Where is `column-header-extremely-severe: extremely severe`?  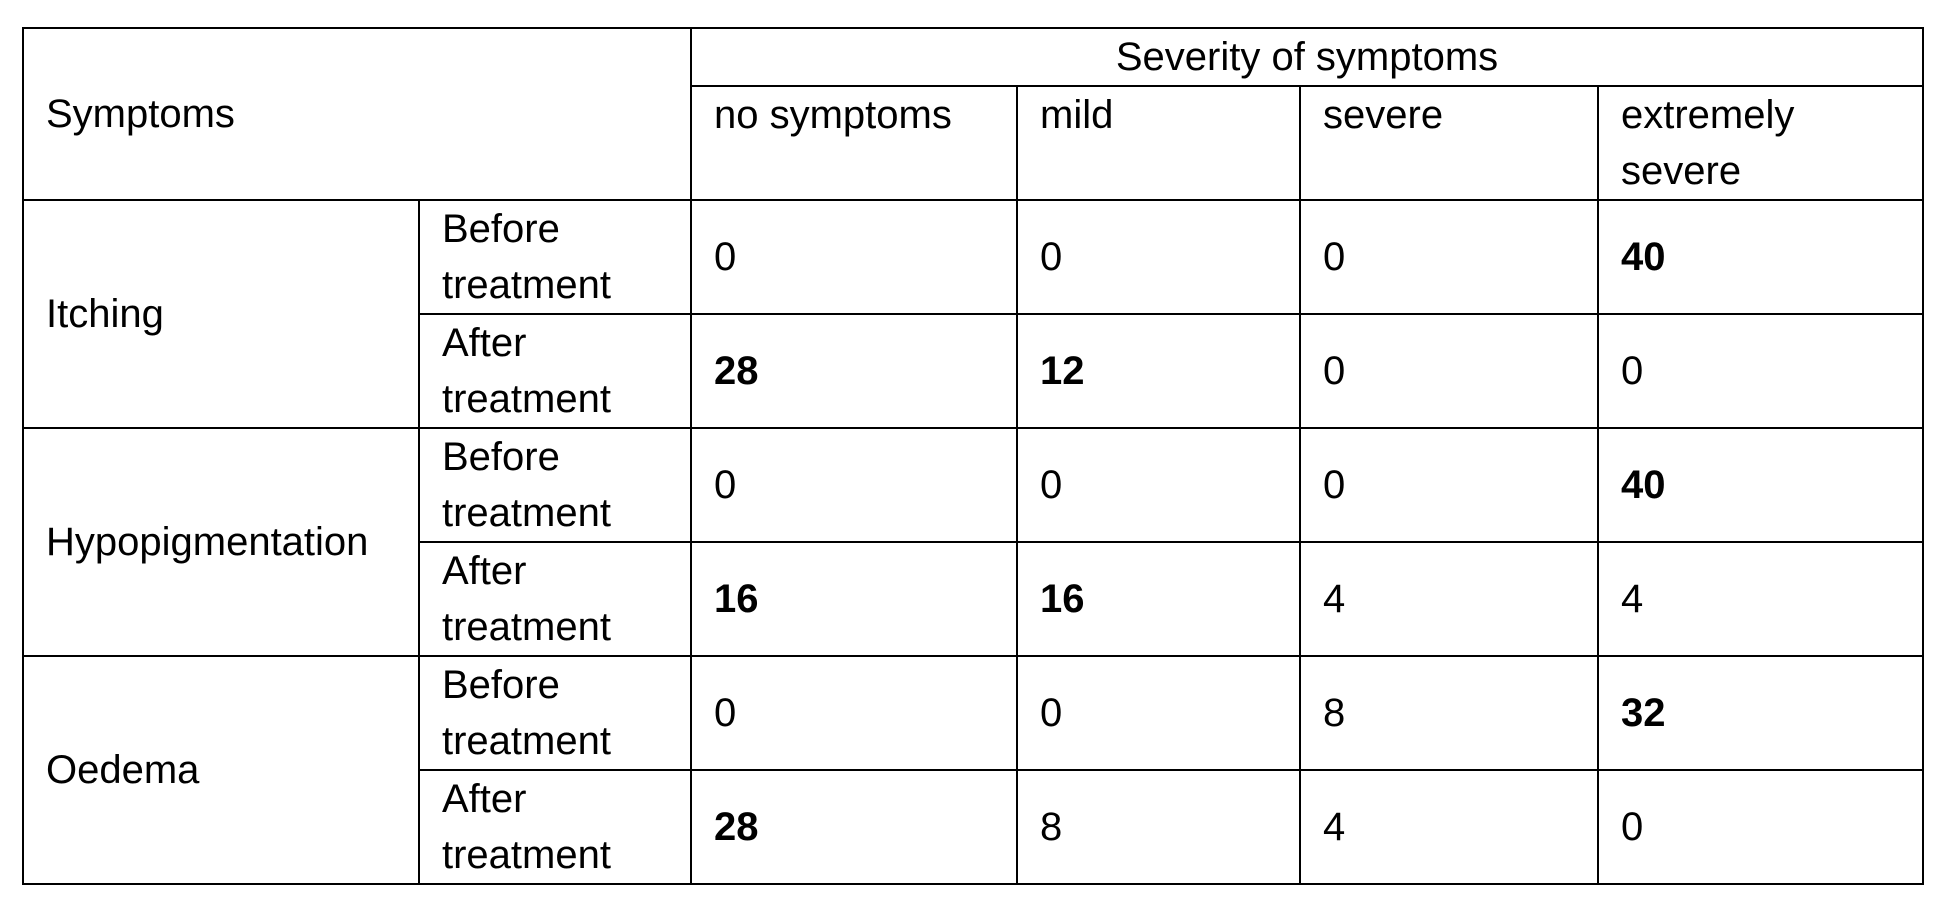
column-header-extremely-severe: extremely severe is located at coordinates (1760, 143).